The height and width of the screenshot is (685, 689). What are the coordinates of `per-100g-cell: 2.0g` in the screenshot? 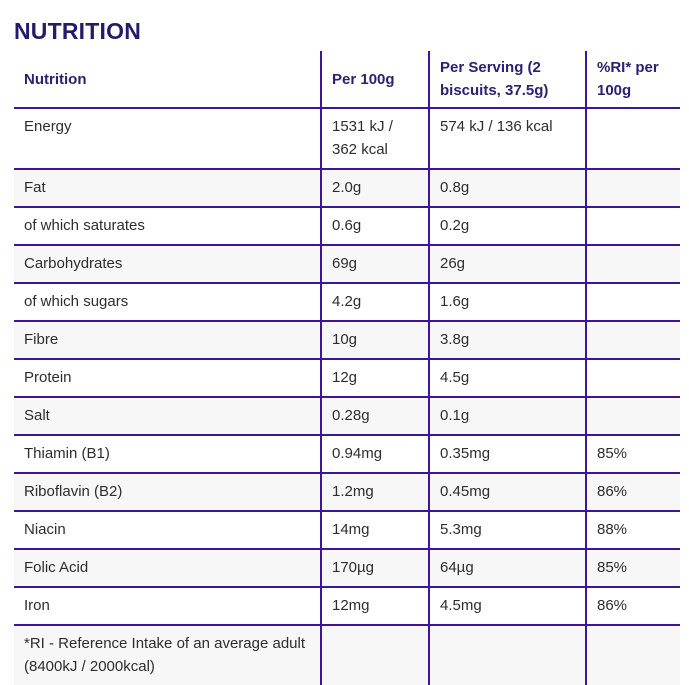 It's located at (374, 188).